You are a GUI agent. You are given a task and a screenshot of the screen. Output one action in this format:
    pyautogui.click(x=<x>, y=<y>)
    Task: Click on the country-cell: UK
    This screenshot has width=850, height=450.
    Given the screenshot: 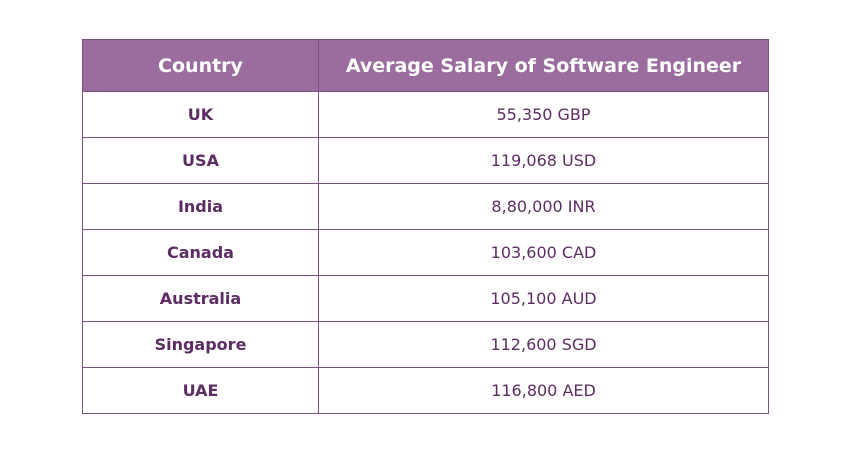 What is the action you would take?
    pyautogui.click(x=200, y=114)
    